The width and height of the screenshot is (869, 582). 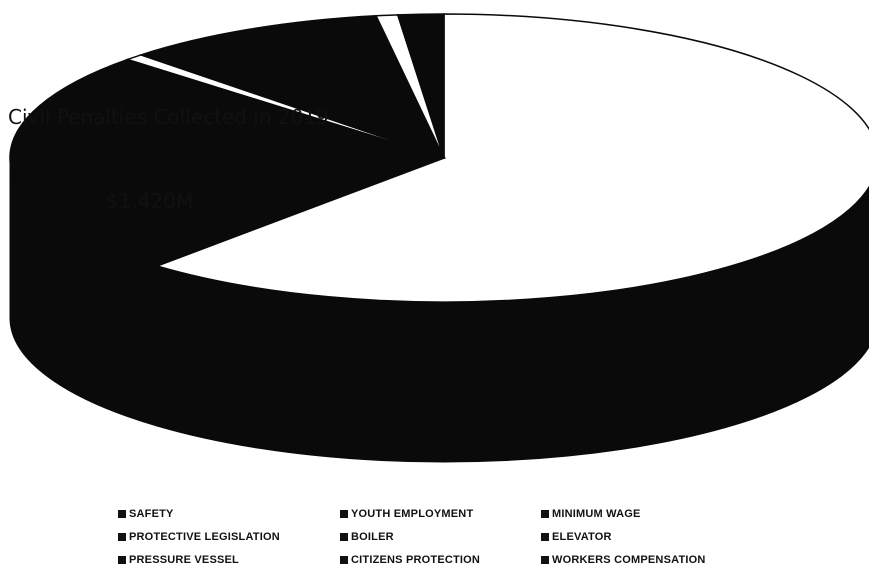 What do you see at coordinates (440, 537) in the screenshot?
I see `legend-item-boiler: BOILER` at bounding box center [440, 537].